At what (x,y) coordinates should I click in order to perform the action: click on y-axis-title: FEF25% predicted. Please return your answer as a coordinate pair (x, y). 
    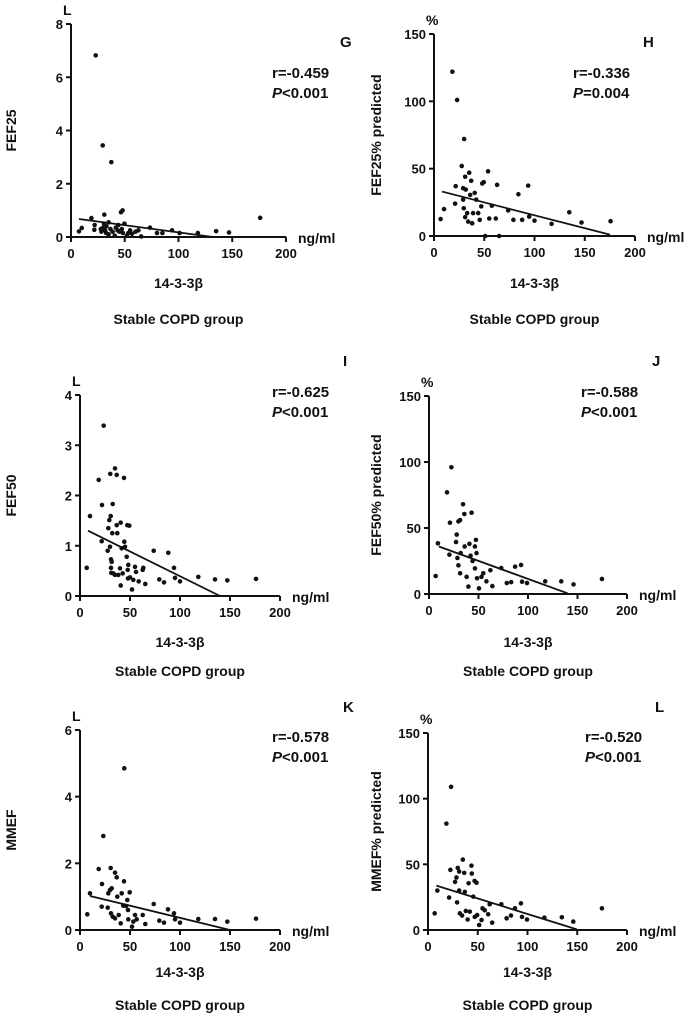
    Looking at the image, I should click on (376, 134).